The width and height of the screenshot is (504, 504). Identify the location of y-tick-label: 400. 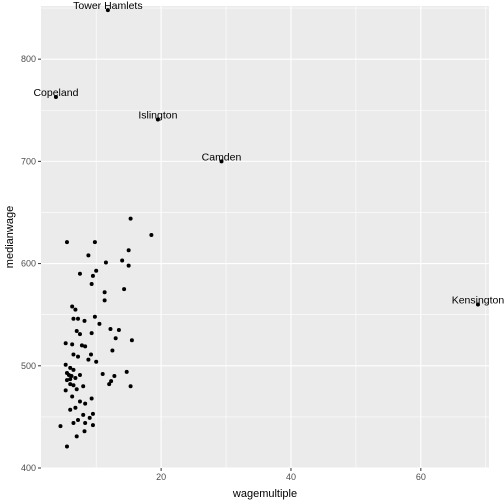
(28, 468).